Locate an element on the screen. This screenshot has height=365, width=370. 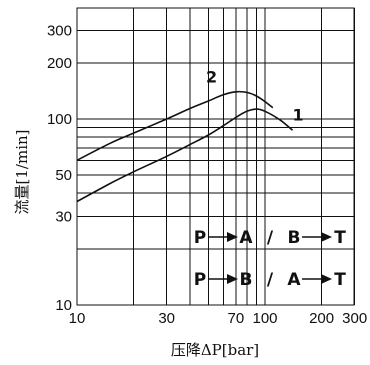
y-tick-label: 30 is located at coordinates (63, 216).